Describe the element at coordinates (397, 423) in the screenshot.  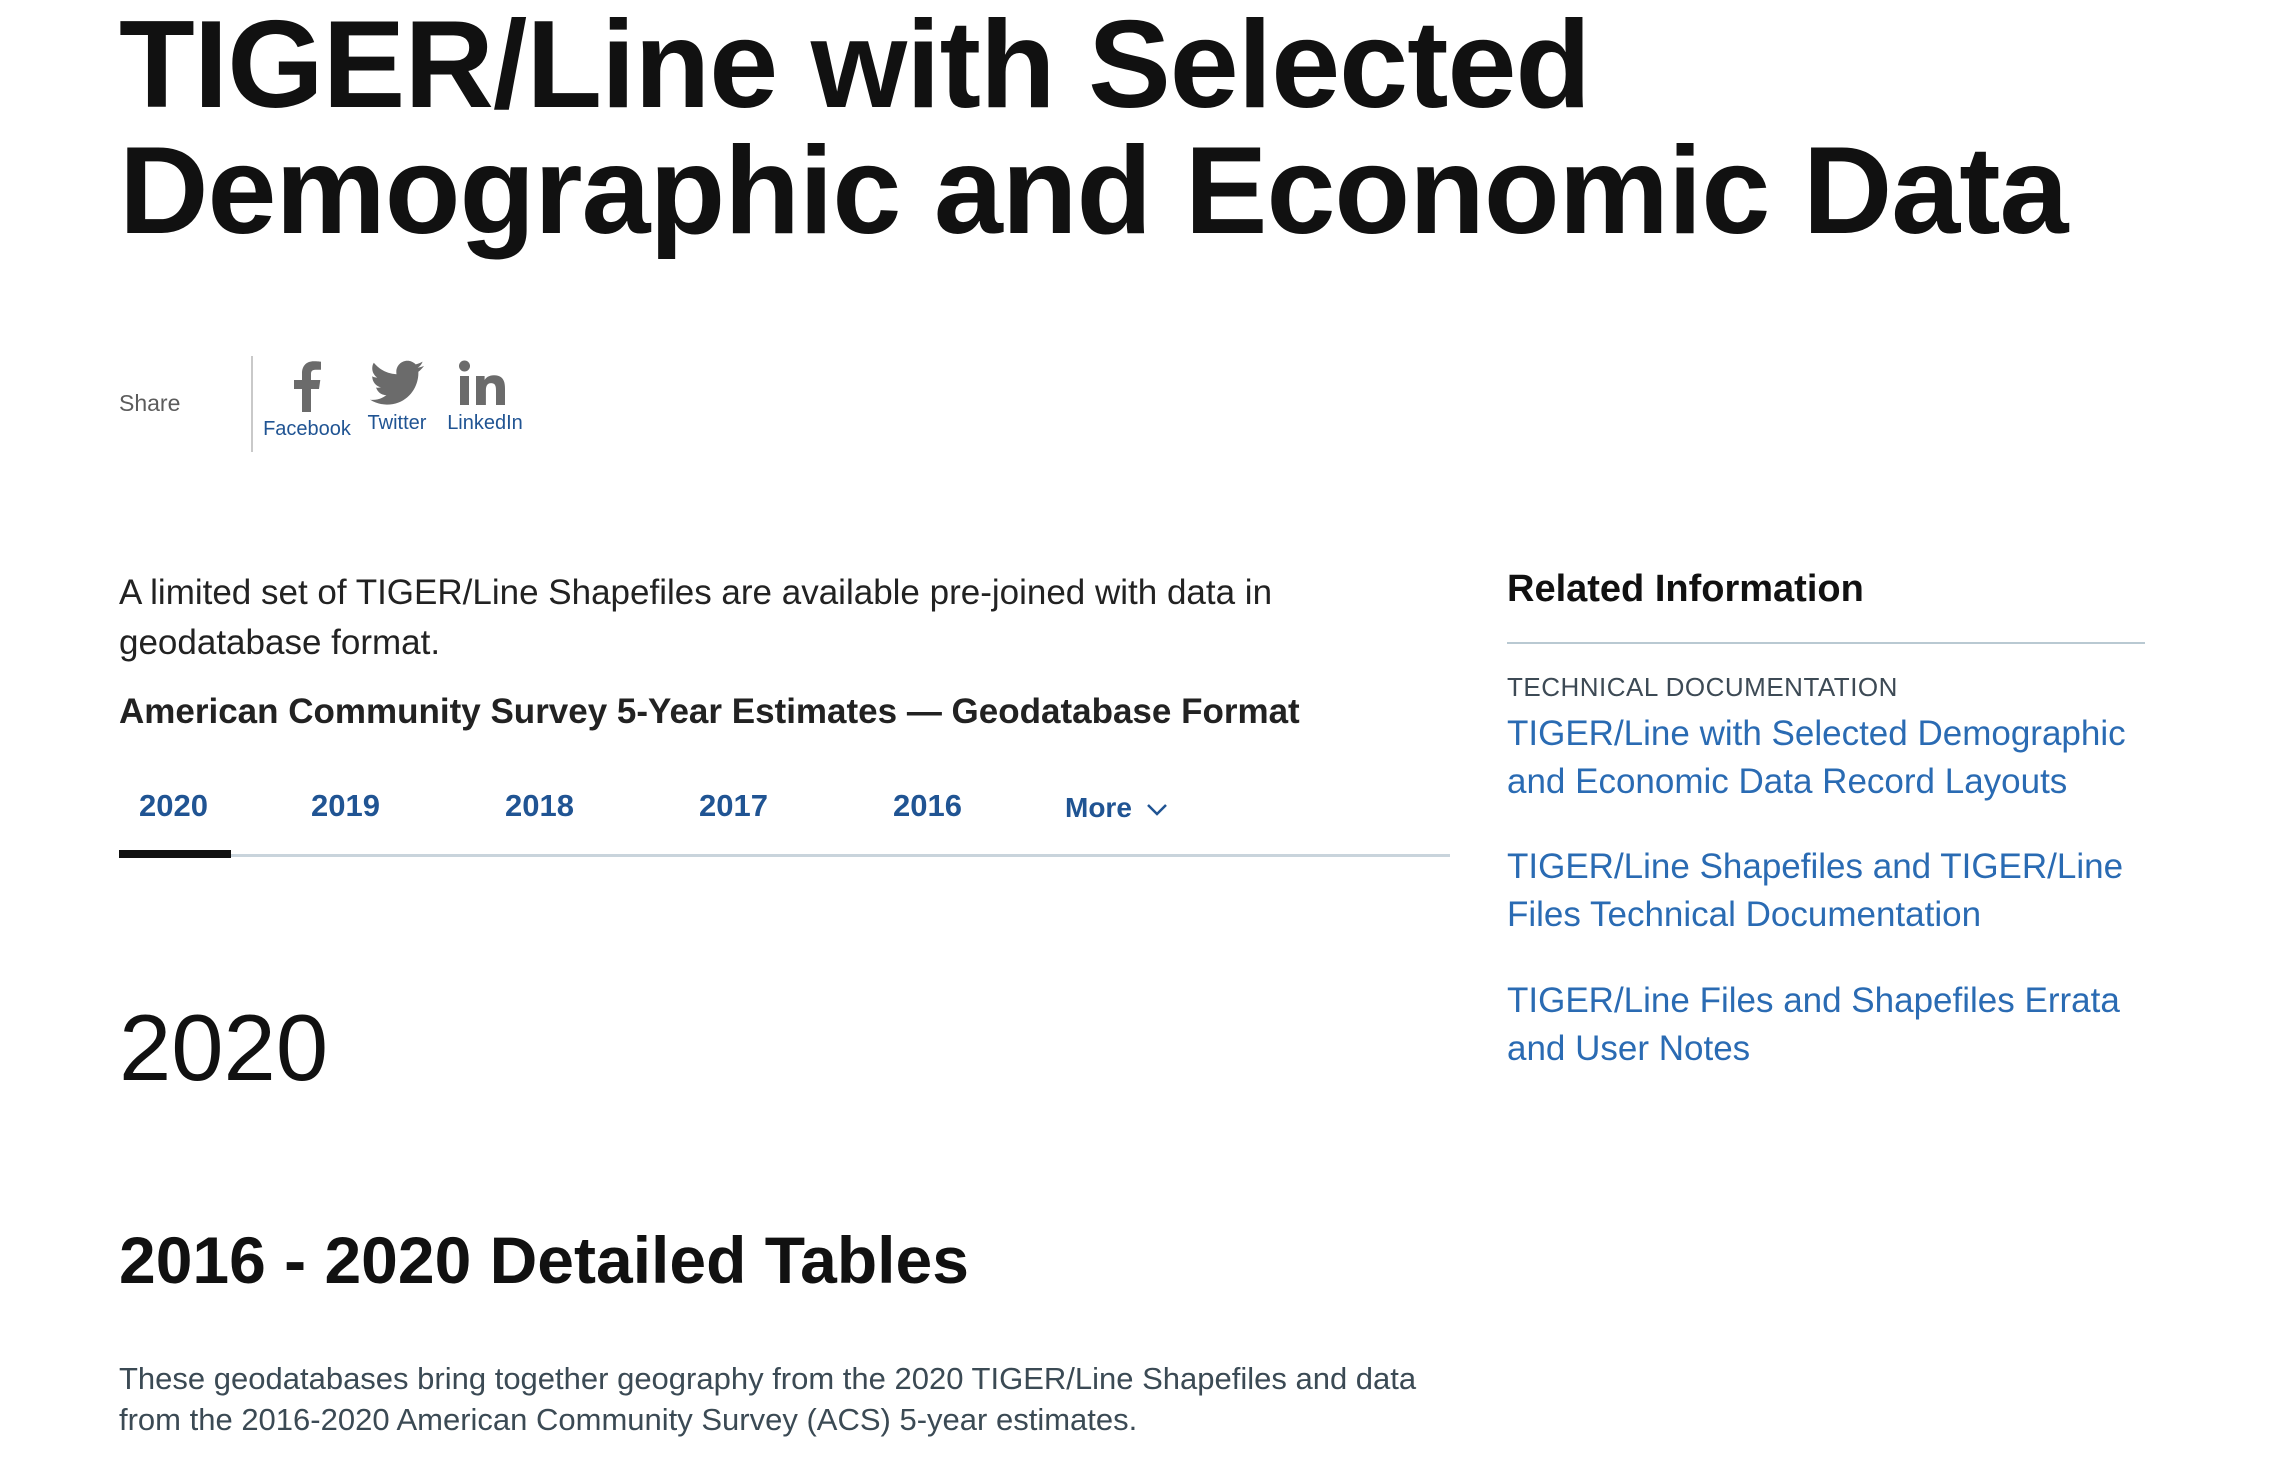
I see `share-twitter-label: Twitter` at that location.